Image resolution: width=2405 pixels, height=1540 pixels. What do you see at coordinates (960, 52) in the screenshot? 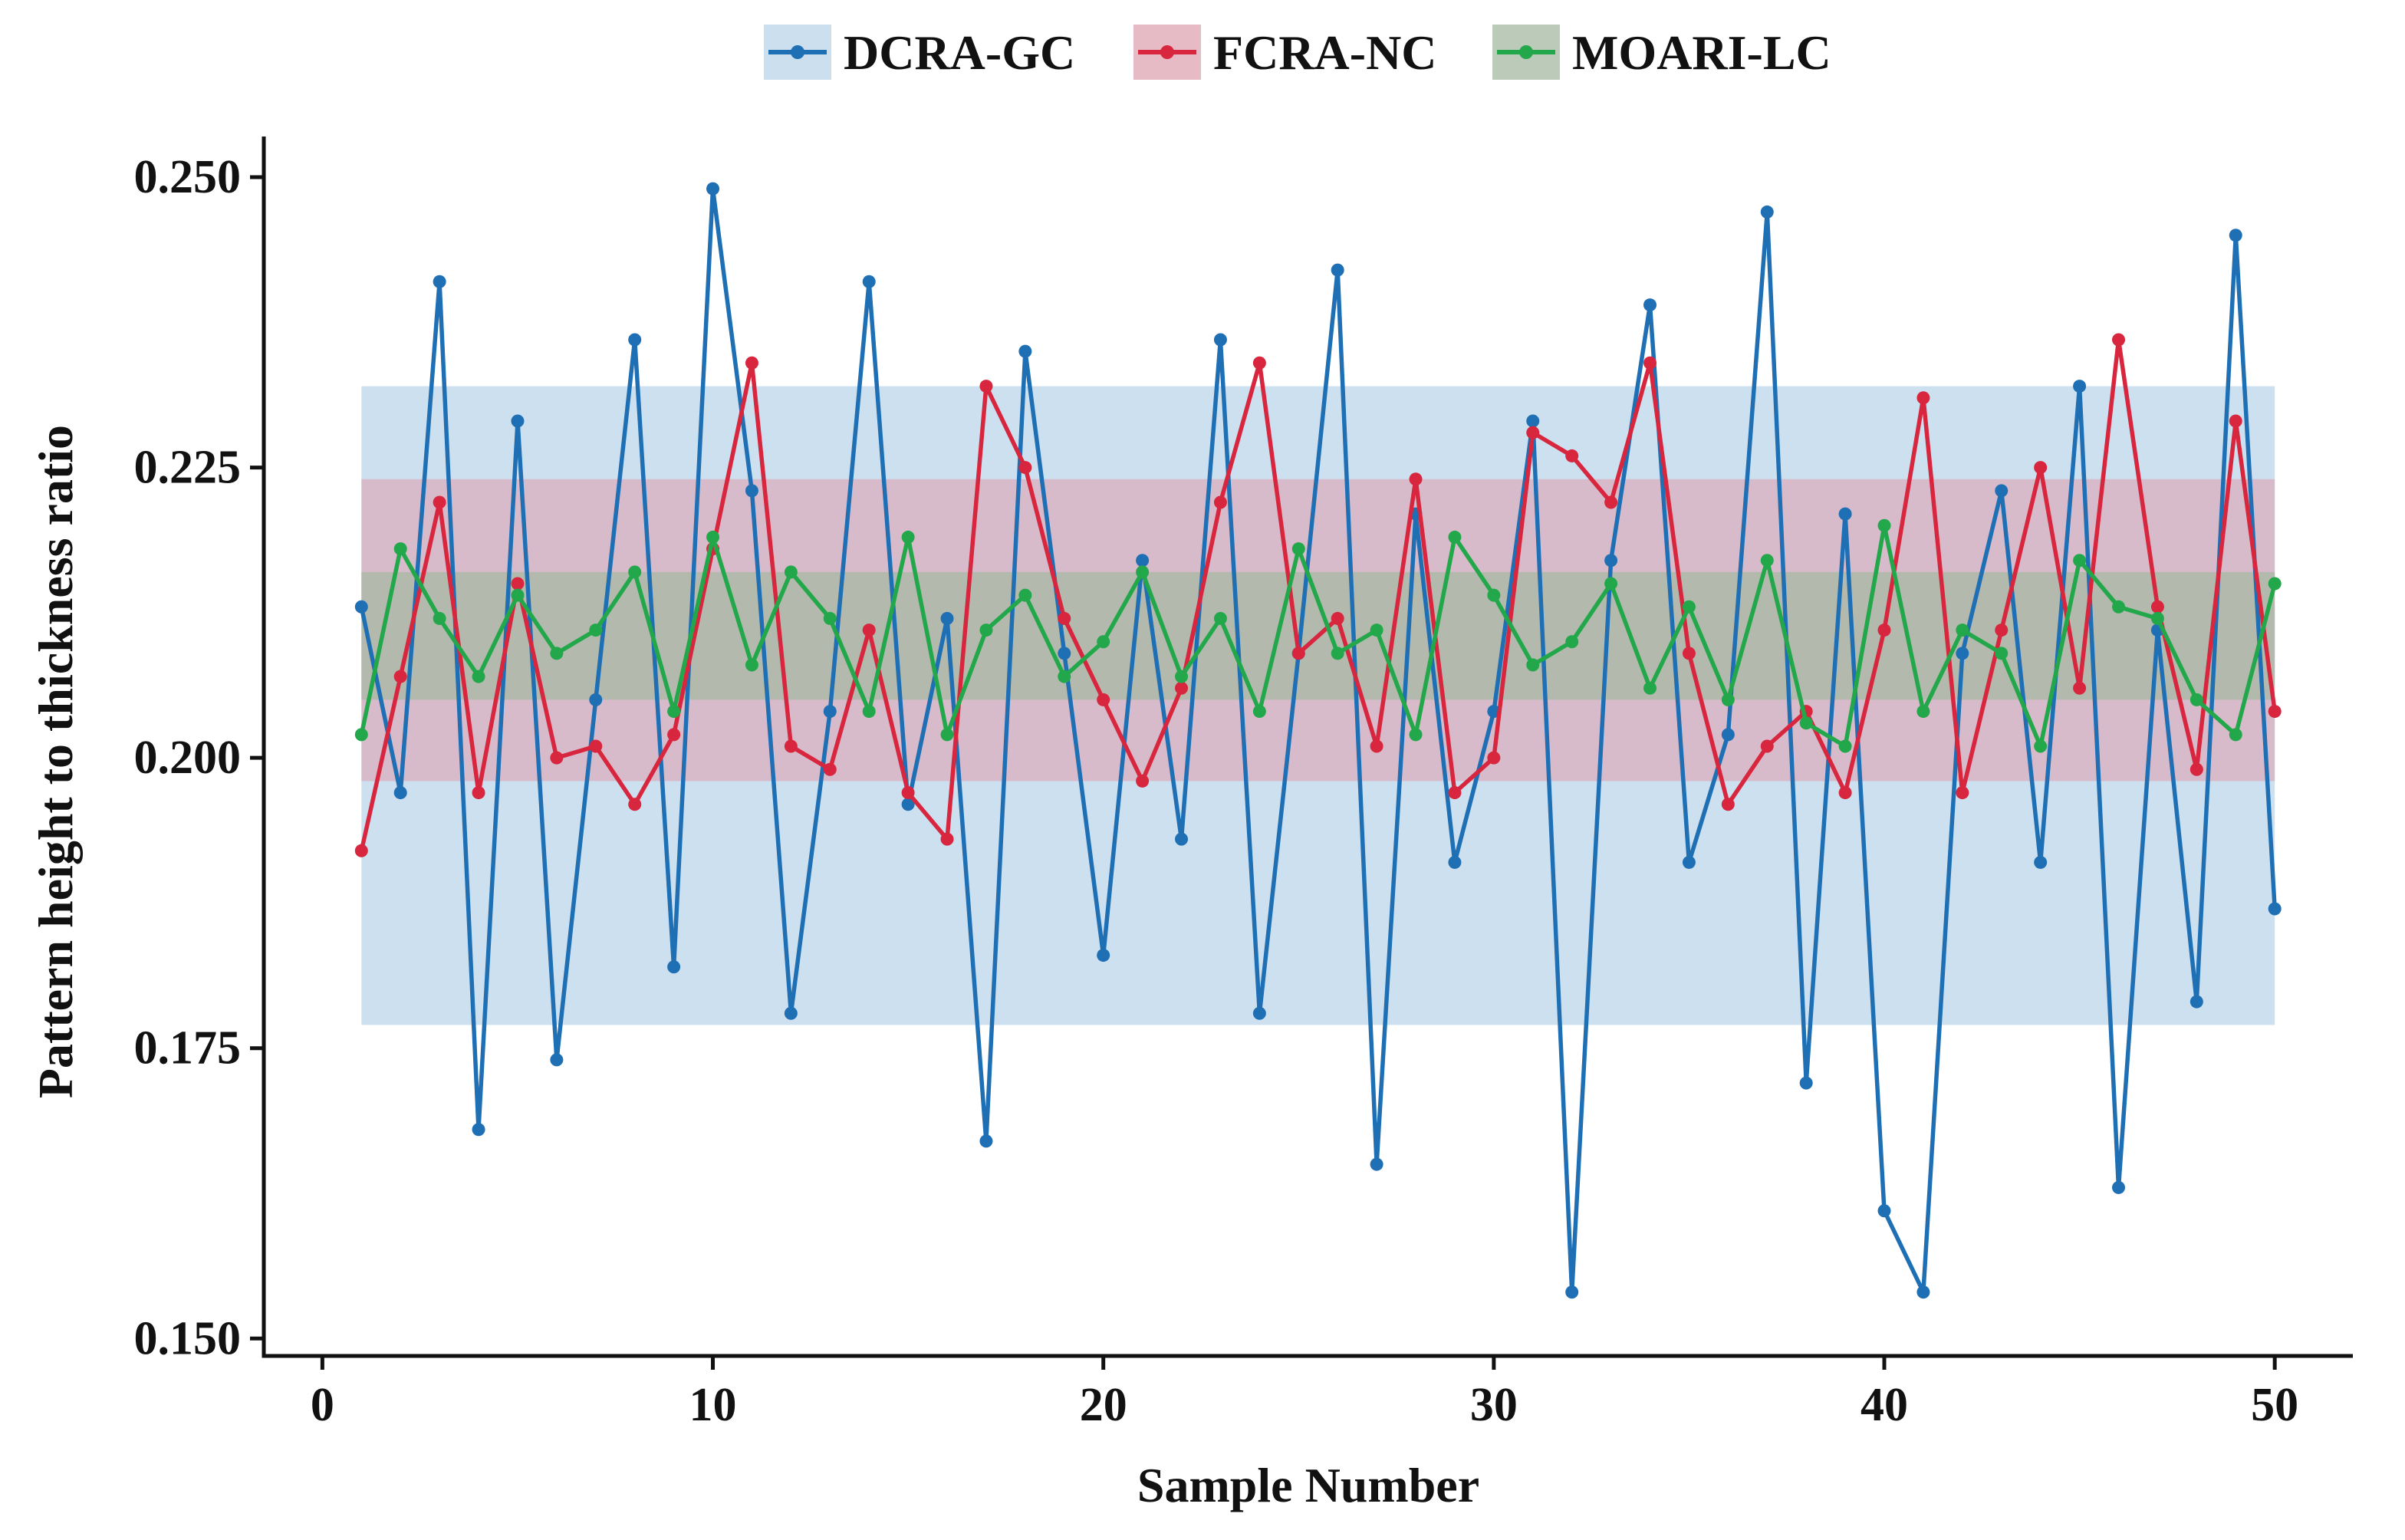
I see `legend-label-dcra-gc: DCRA-GC` at bounding box center [960, 52].